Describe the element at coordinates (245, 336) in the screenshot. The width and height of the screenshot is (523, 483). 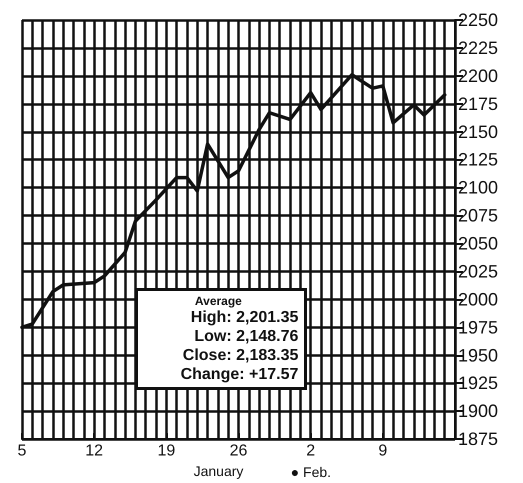
I see `annotation: Low: 2,148.76` at that location.